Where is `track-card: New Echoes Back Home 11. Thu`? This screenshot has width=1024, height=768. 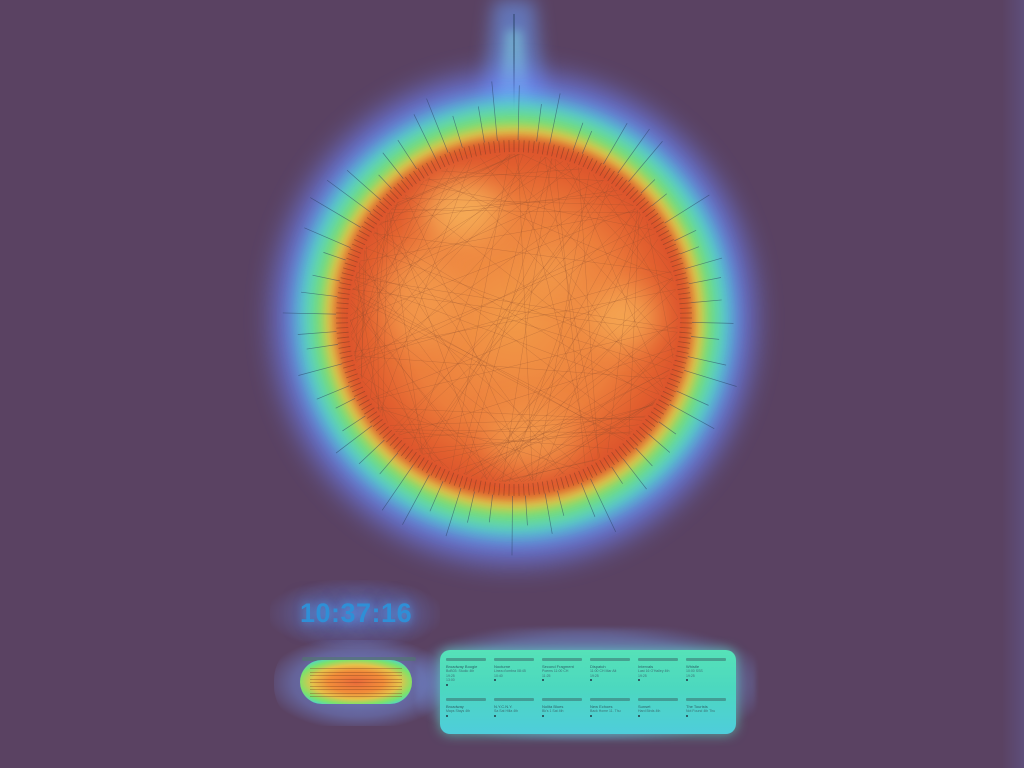 track-card: New Echoes Back Home 11. Thu is located at coordinates (612, 715).